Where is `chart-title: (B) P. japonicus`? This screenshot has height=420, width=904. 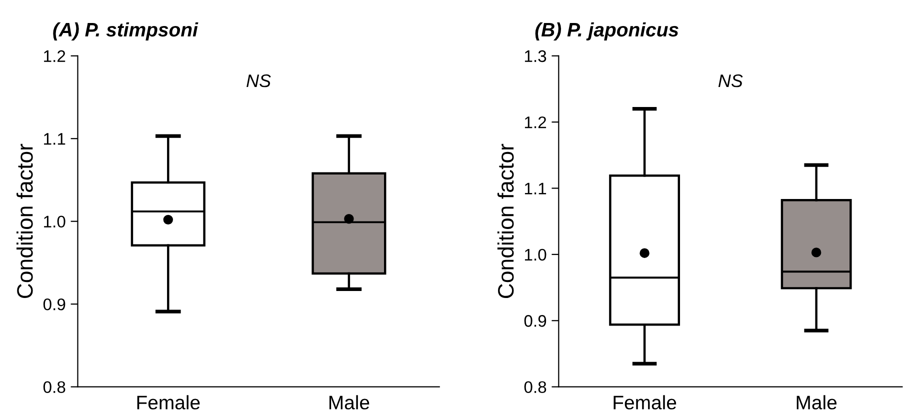
chart-title: (B) P. japonicus is located at coordinates (606, 31).